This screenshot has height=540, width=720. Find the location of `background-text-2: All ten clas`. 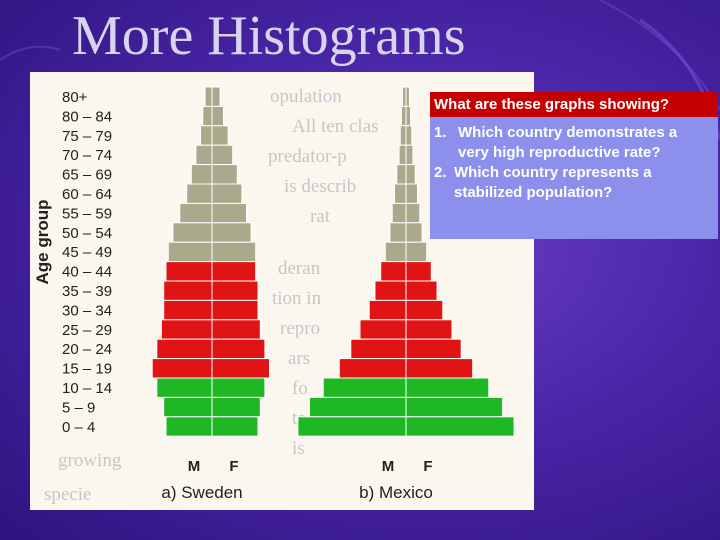

background-text-2: All ten clas is located at coordinates (335, 126).